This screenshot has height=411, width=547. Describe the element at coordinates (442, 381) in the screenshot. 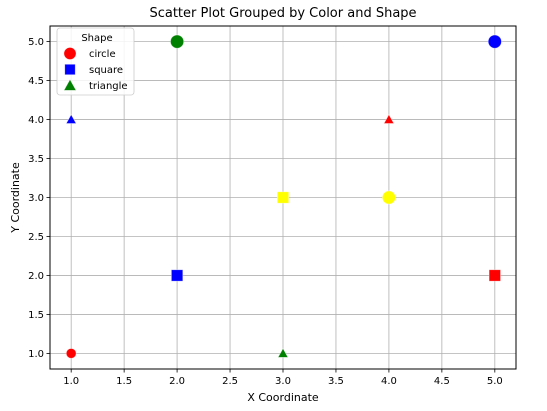

I see `x-tick-label: 4.5` at that location.